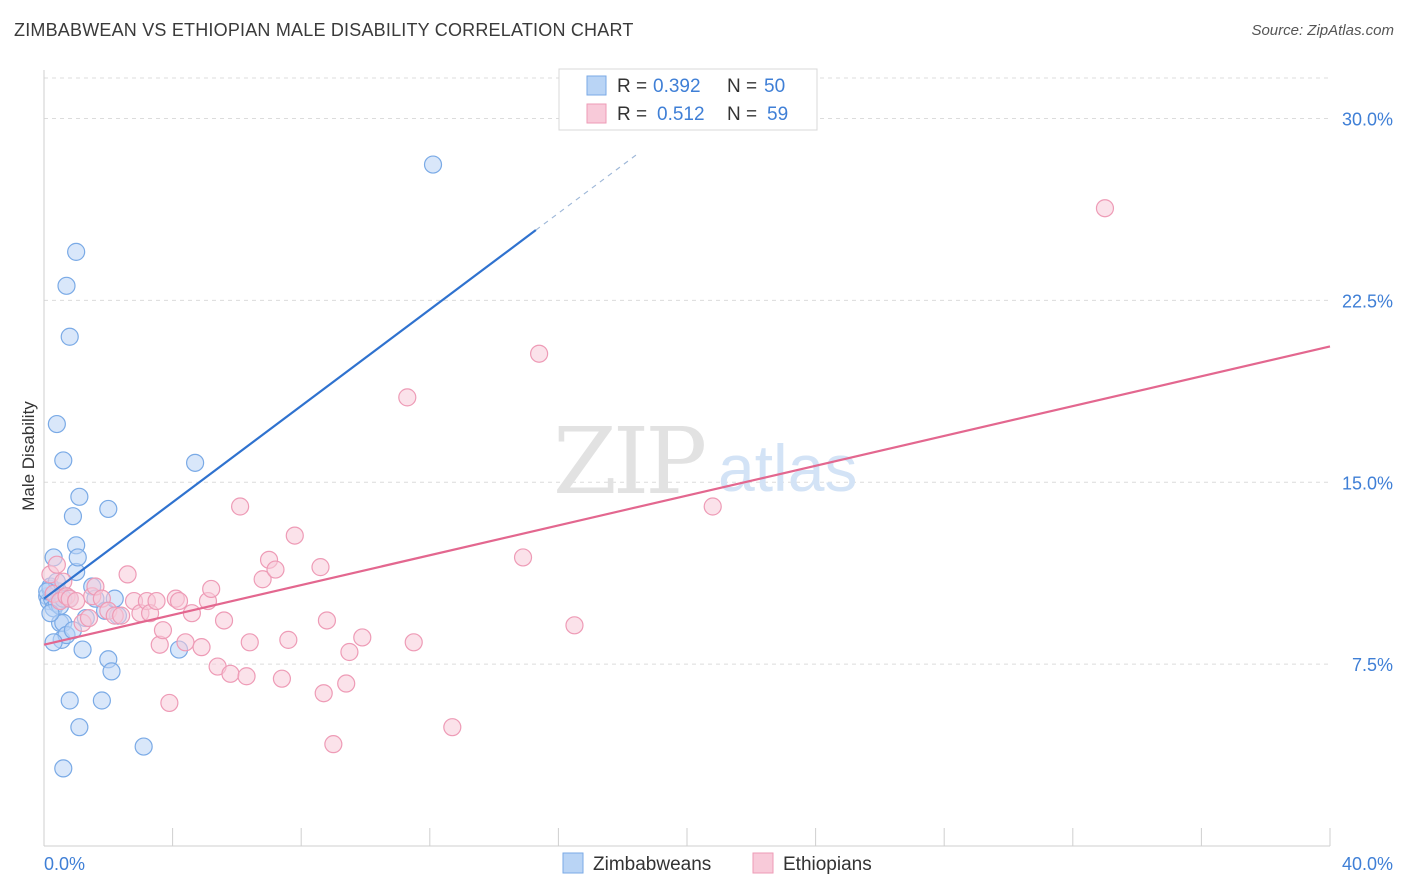  Describe the element at coordinates (742, 86) in the screenshot. I see `stats-n-label-zimbabweans: N =` at that location.